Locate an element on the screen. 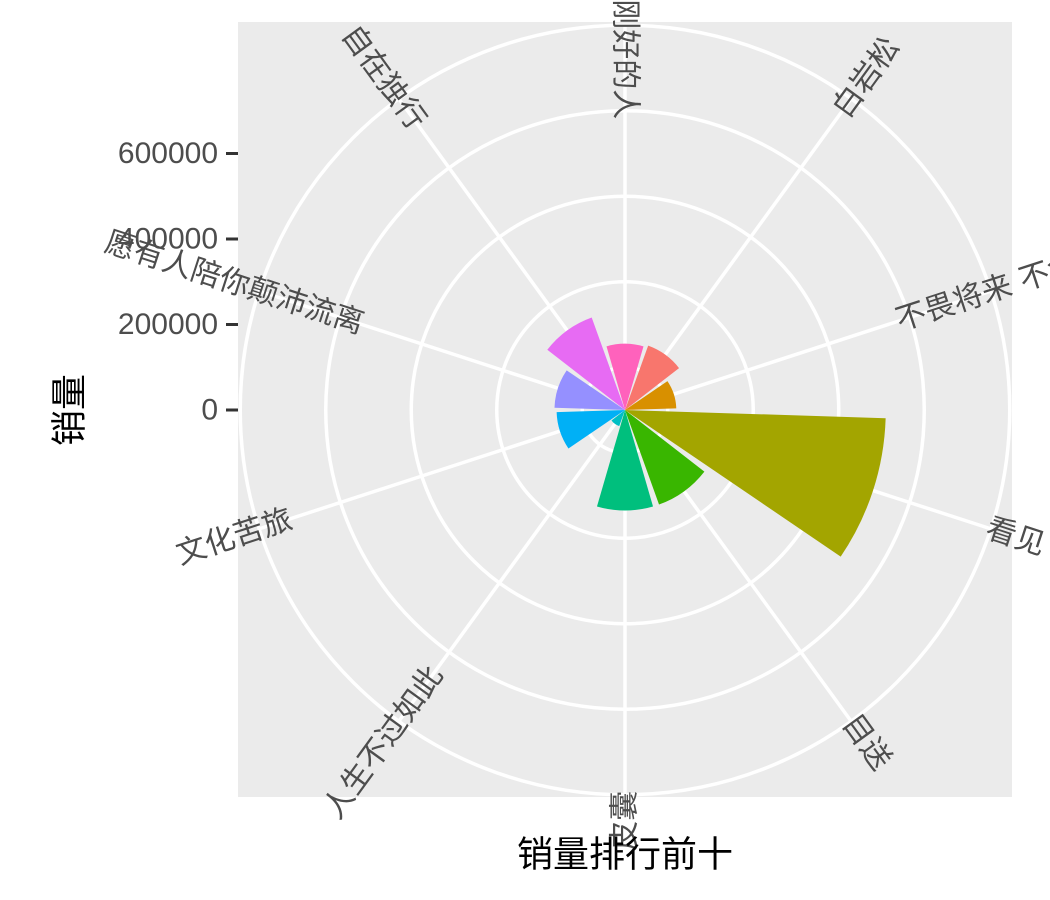 This screenshot has height=900, width=1050. bar-看见 is located at coordinates (755, 483).